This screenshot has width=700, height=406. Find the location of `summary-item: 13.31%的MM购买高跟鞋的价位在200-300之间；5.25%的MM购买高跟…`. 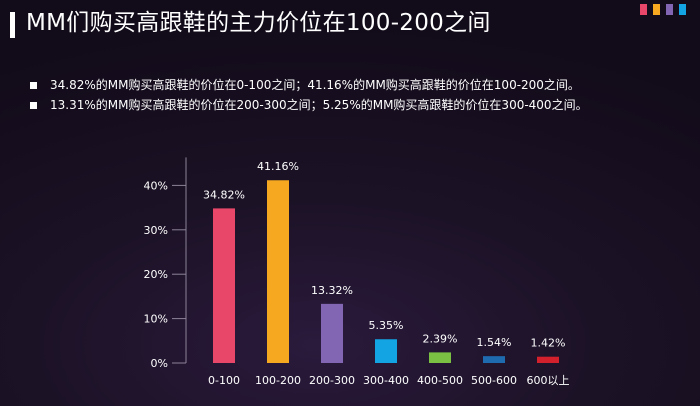

summary-item: 13.31%的MM购买高跟鞋的价位在200-300之间；5.25%的MM购买高跟… is located at coordinates (309, 105).